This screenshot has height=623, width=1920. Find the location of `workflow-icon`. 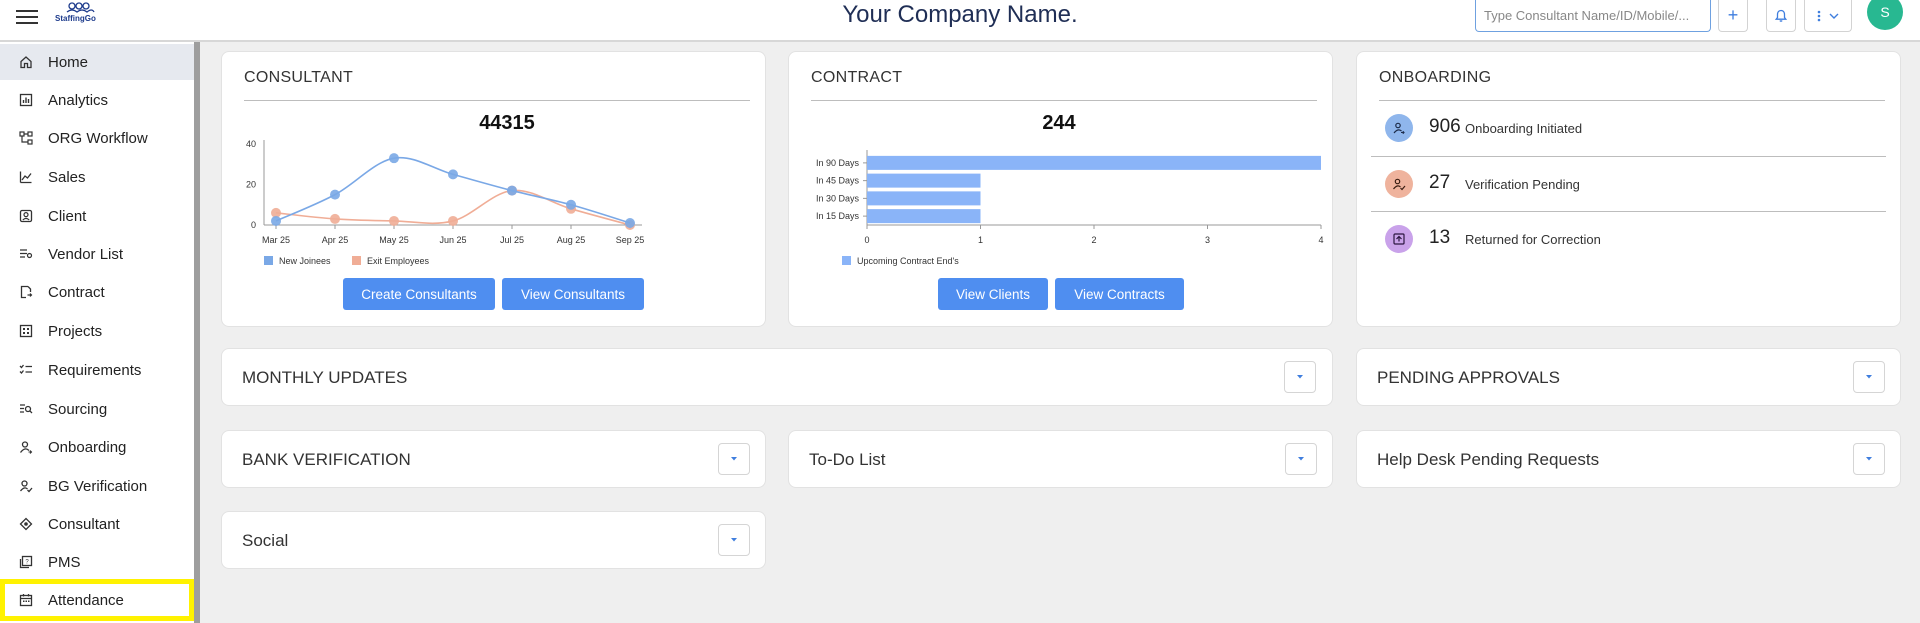

workflow-icon is located at coordinates (26, 138).